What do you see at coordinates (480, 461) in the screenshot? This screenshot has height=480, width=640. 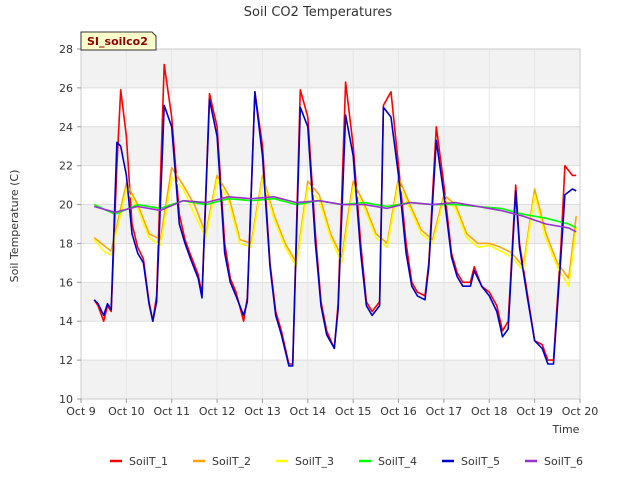 I see `legend-label: SoilT_5` at bounding box center [480, 461].